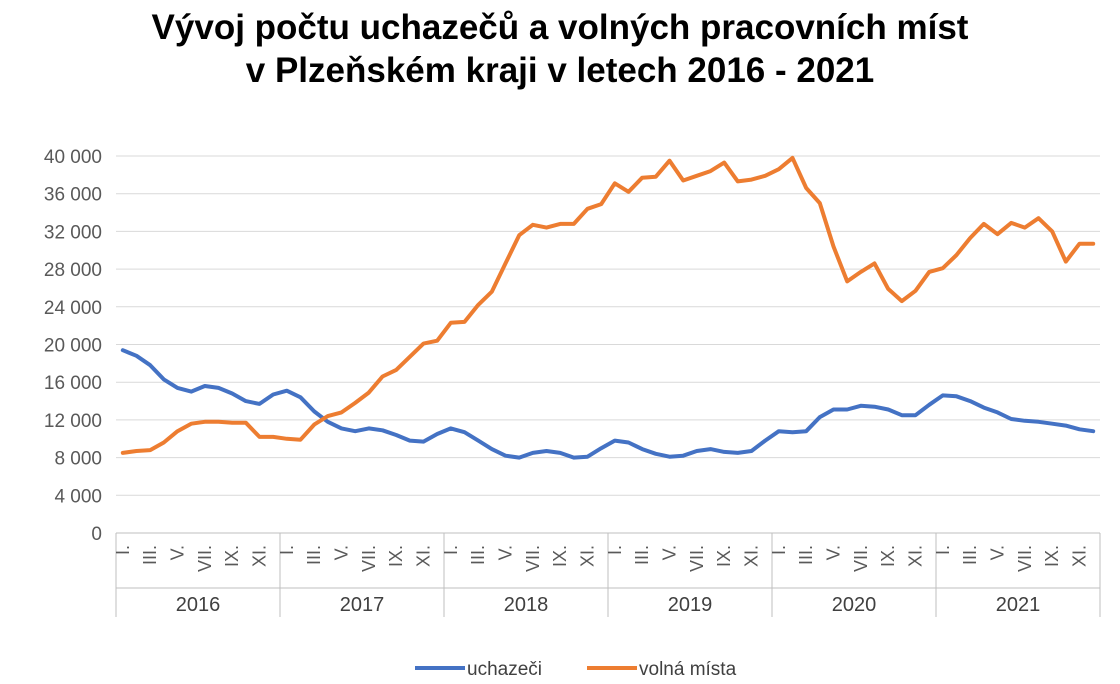 Image resolution: width=1120 pixels, height=684 pixels. What do you see at coordinates (73, 421) in the screenshot?
I see `y-tick-label: 12 000` at bounding box center [73, 421].